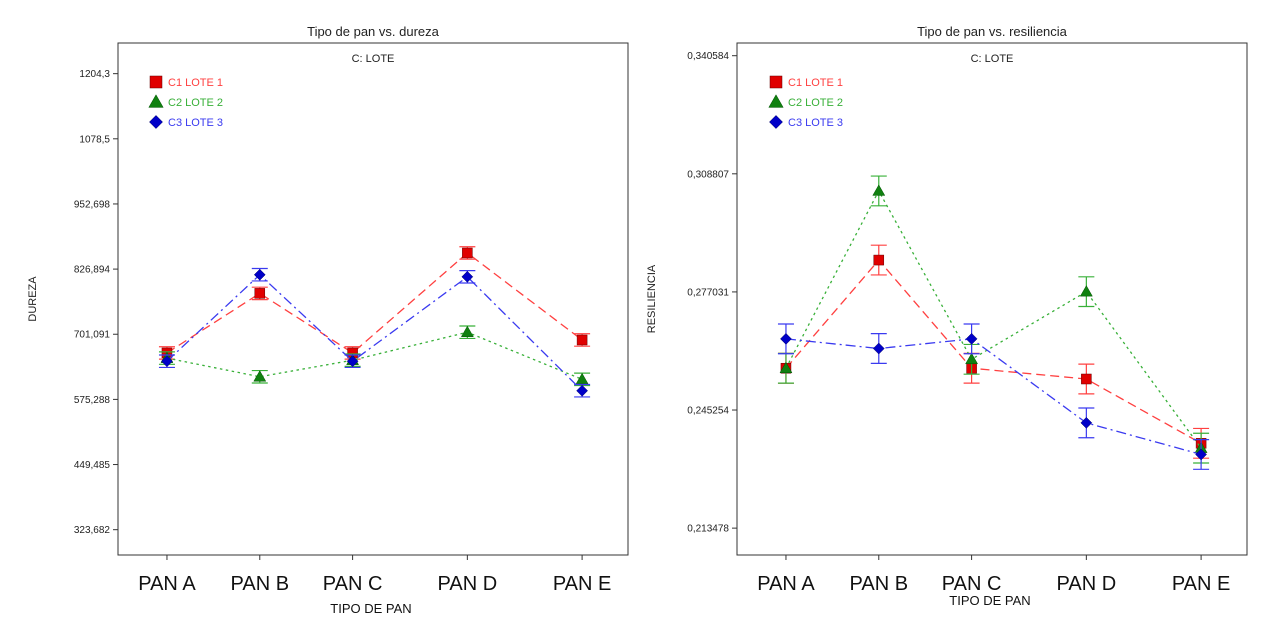 The image size is (1282, 617). Describe the element at coordinates (992, 31) in the screenshot. I see `chart-title: Tipo de pan vs. resiliencia` at that location.